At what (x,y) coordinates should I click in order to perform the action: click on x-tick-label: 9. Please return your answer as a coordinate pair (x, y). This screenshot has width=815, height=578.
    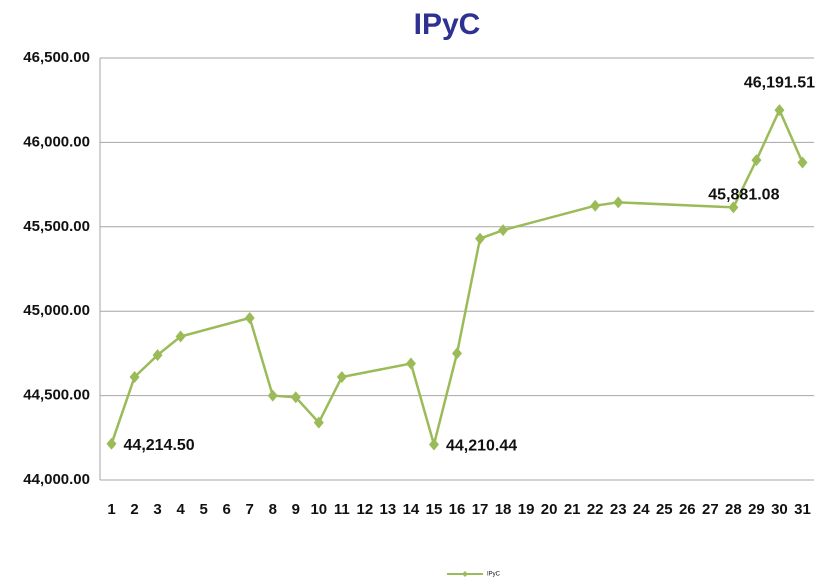
    Looking at the image, I should click on (296, 509).